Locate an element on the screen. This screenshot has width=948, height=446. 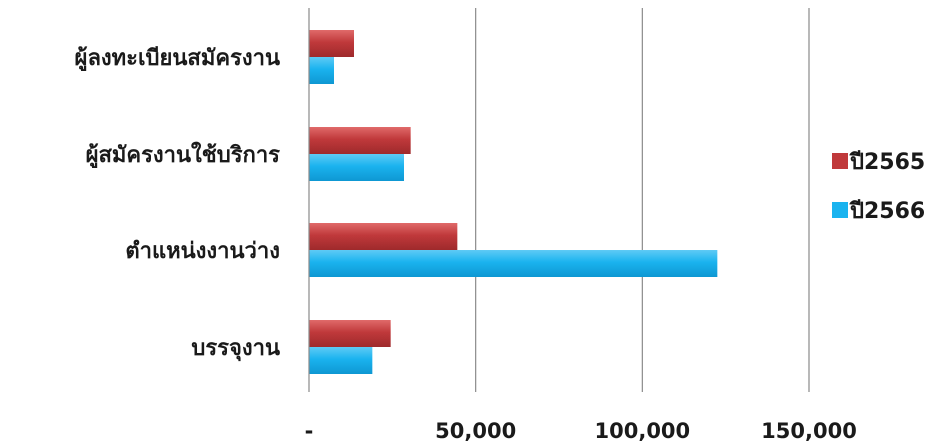
x-tick-label: - is located at coordinates (309, 430).